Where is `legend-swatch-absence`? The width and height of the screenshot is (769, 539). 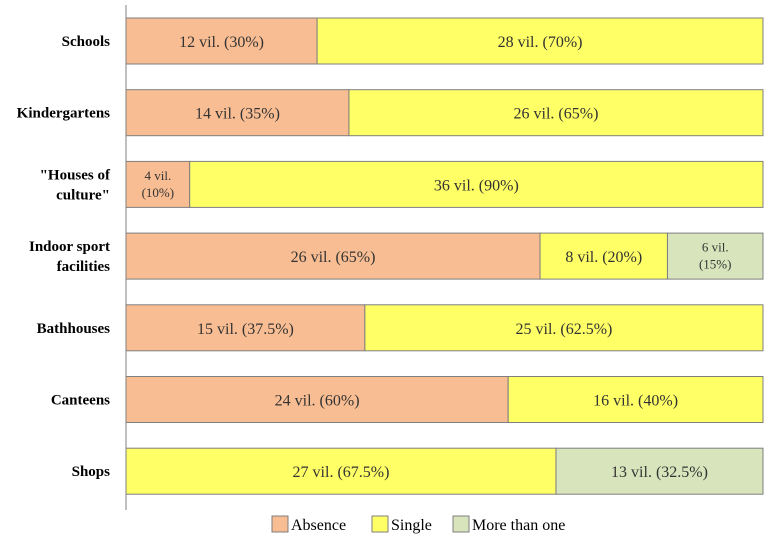
legend-swatch-absence is located at coordinates (280, 524).